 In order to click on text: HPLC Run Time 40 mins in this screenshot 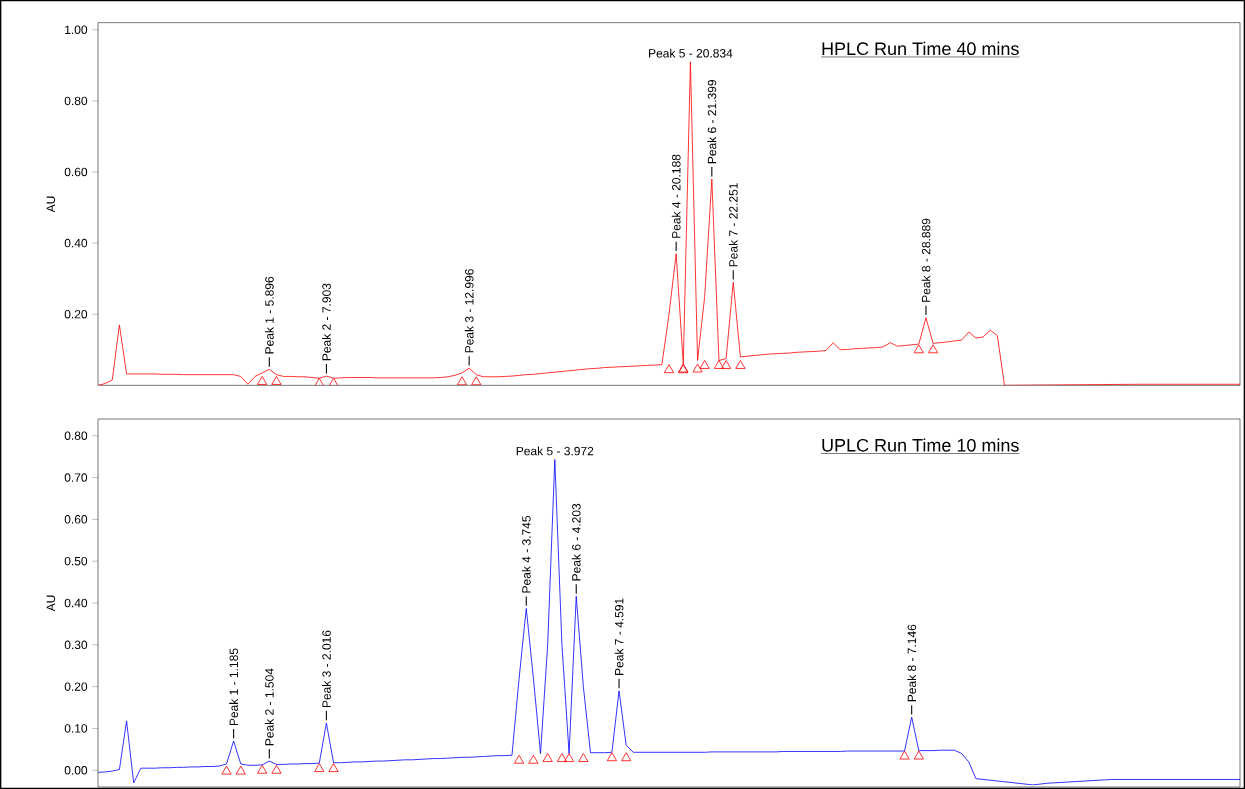, I will do `click(920, 48)`.